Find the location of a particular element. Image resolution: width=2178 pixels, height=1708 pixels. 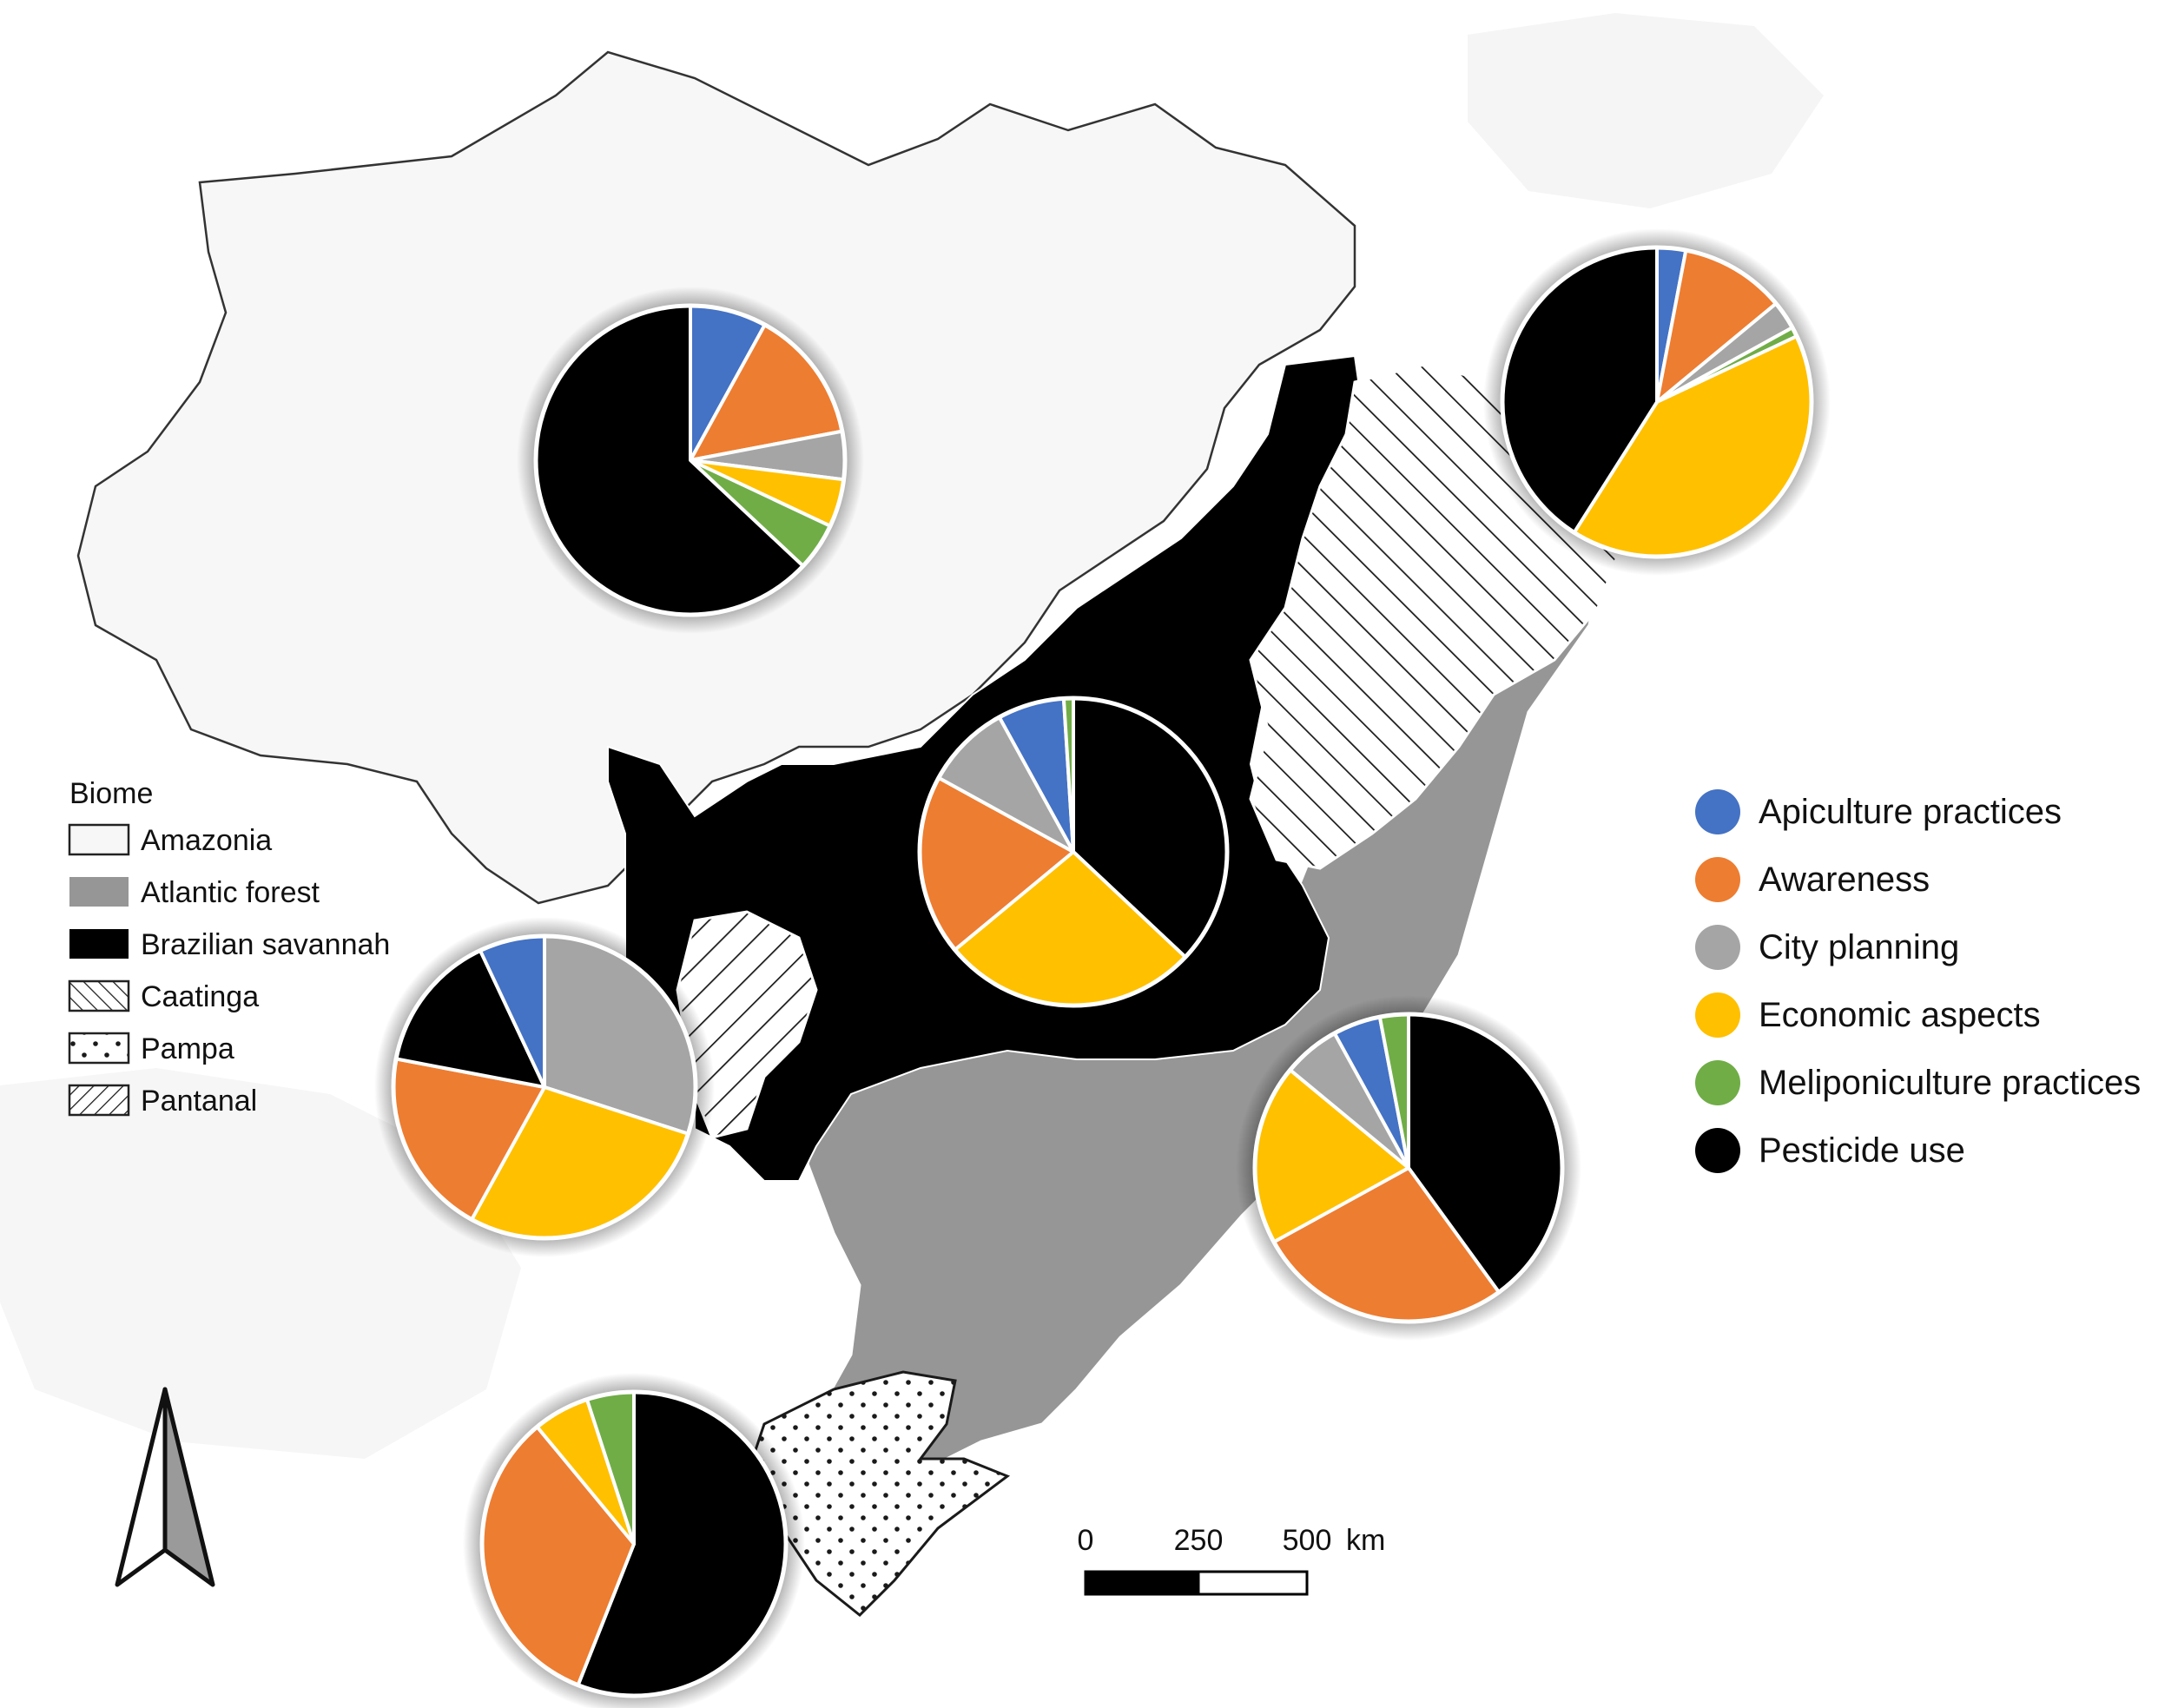

category-legend-label: City planning is located at coordinates (1859, 947).